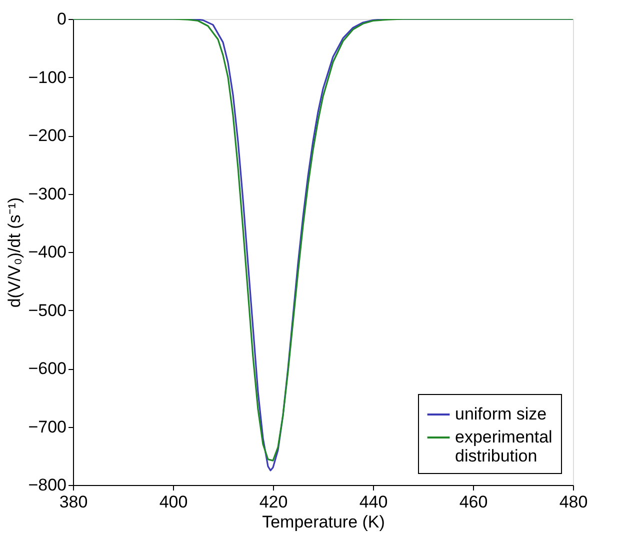 This screenshot has height=548, width=644. What do you see at coordinates (373, 502) in the screenshot?
I see `x-tick-label: 440` at bounding box center [373, 502].